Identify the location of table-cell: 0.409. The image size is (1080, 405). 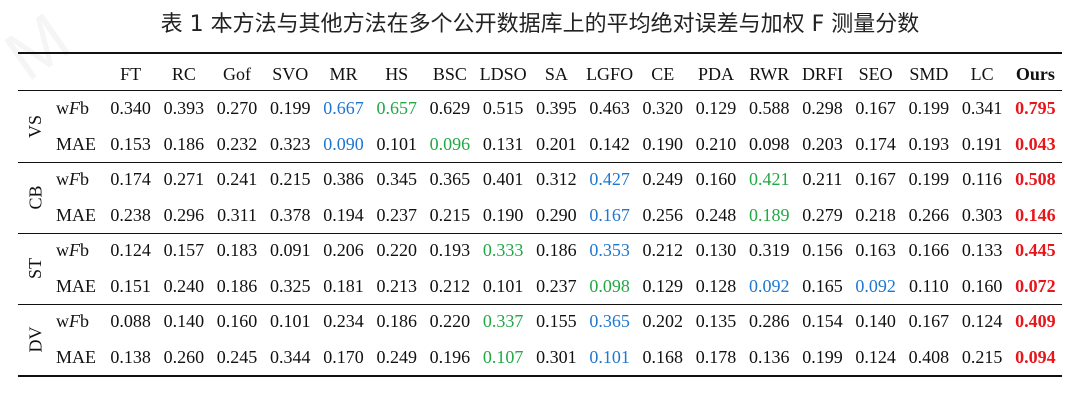
(1035, 321).